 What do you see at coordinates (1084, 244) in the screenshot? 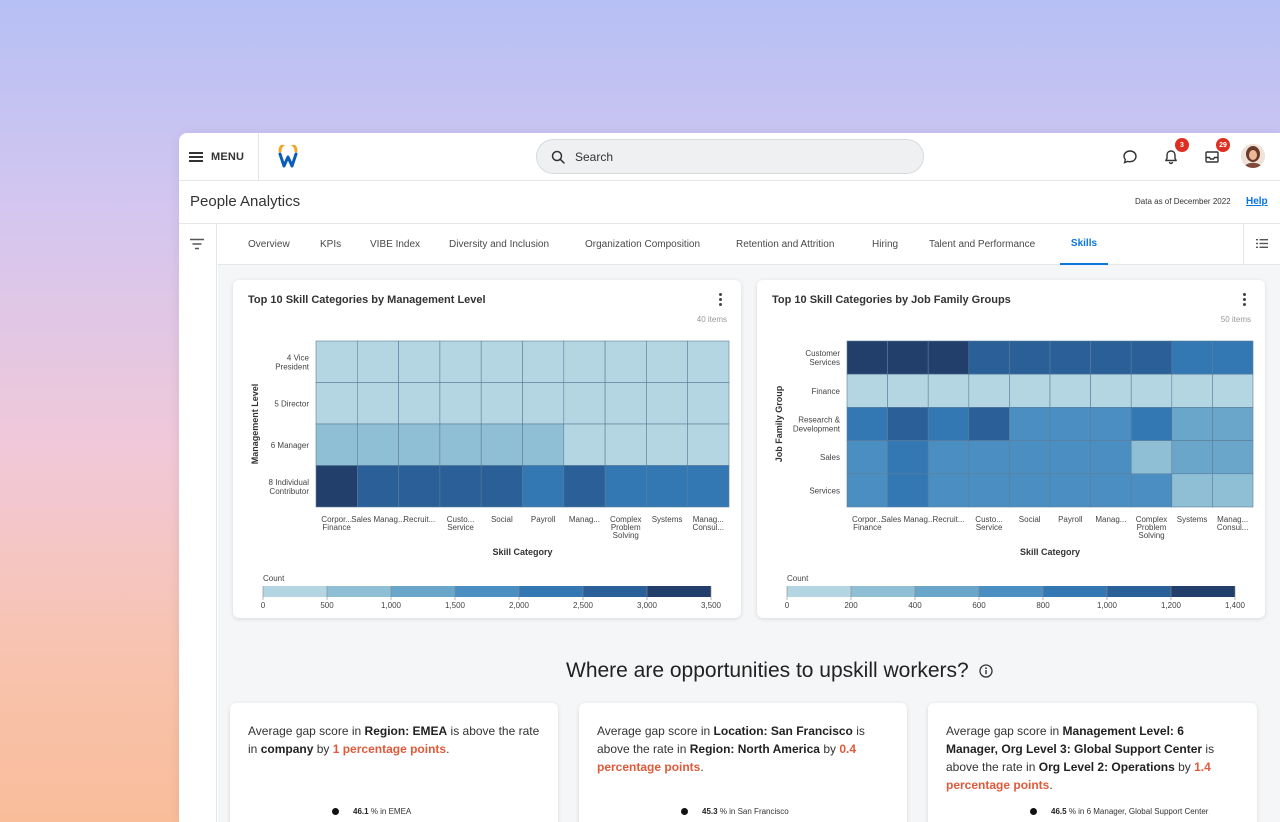
I see `tab-skills: Skills` at bounding box center [1084, 244].